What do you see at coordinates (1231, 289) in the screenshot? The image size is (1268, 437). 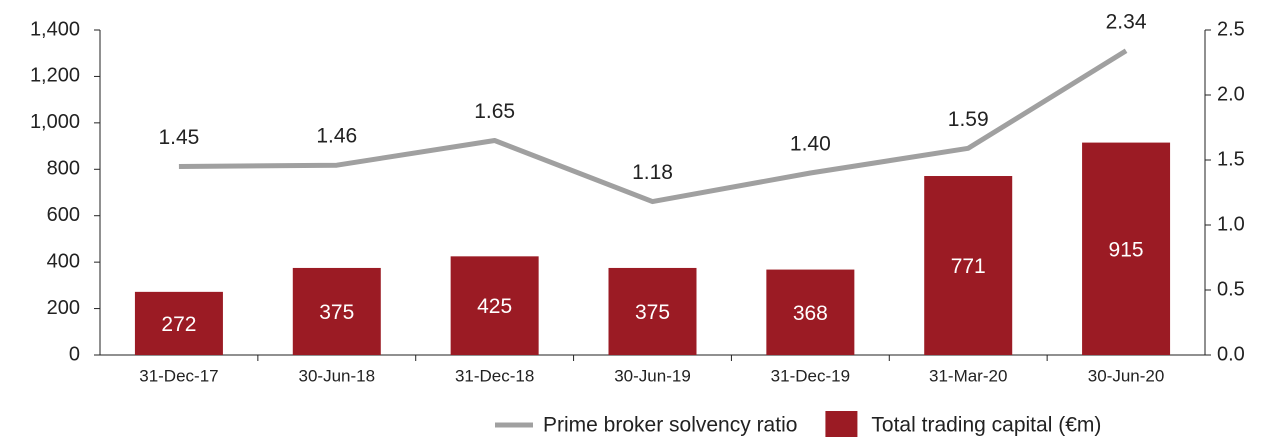 I see `y2-tick-label: 0.5` at bounding box center [1231, 289].